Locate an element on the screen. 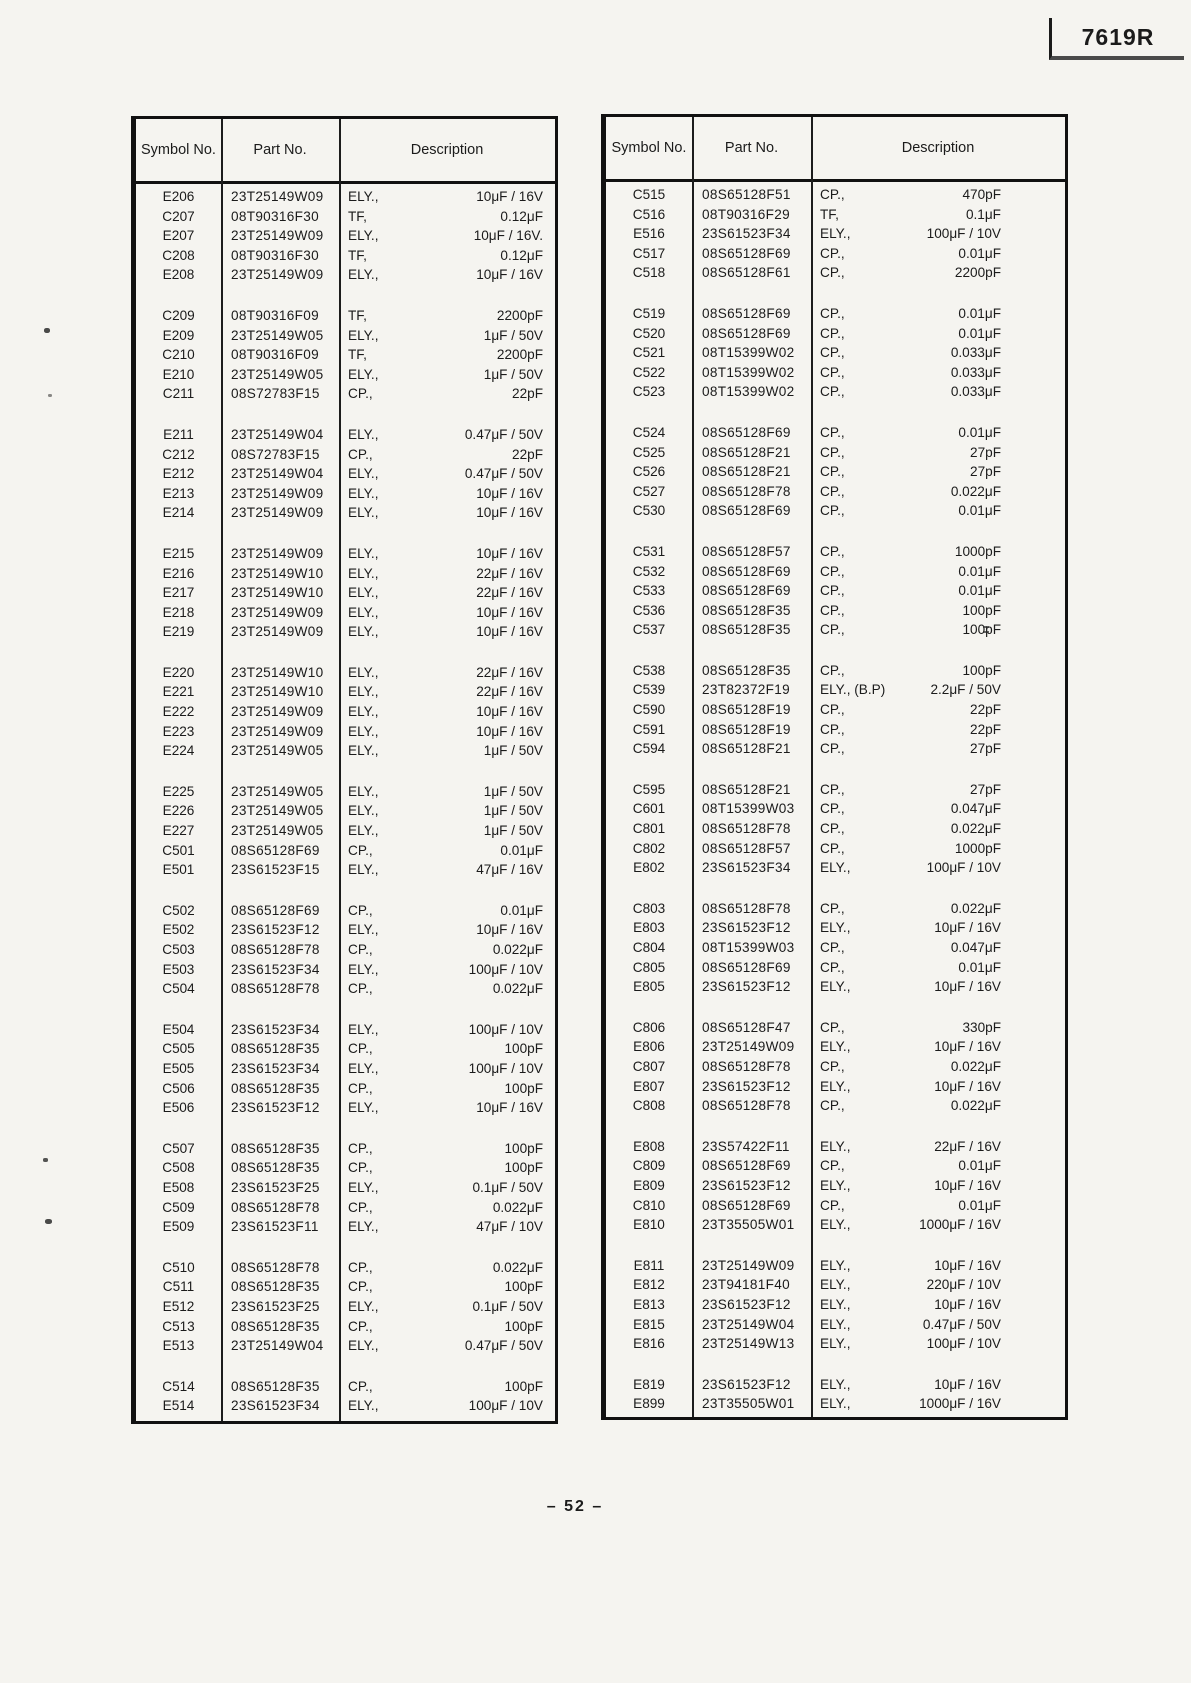 Image resolution: width=1191 pixels, height=1683 pixels. description-value: 47μF / 10V is located at coordinates (509, 1227).